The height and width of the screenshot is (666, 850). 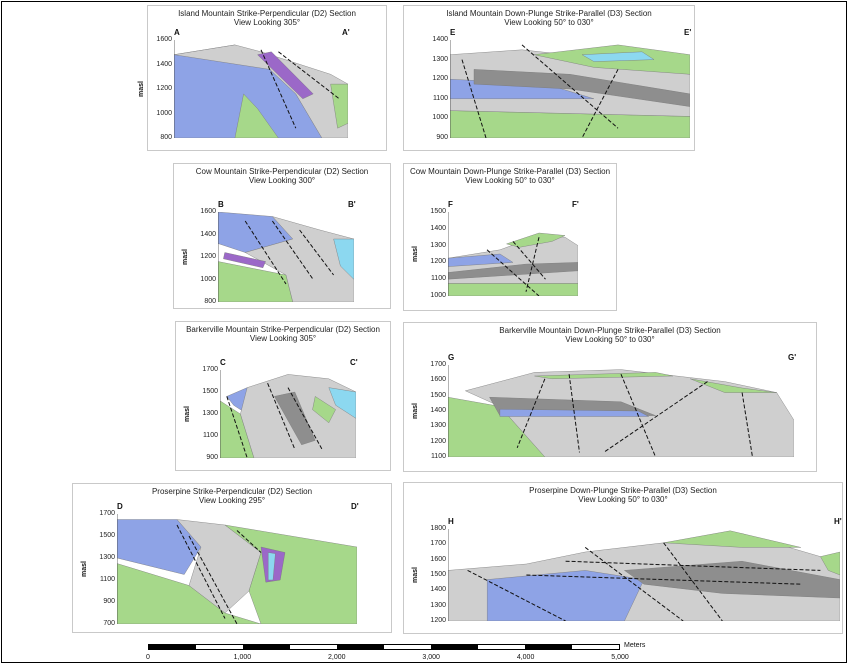 What do you see at coordinates (221, 204) in the screenshot?
I see `section-start-label: B` at bounding box center [221, 204].